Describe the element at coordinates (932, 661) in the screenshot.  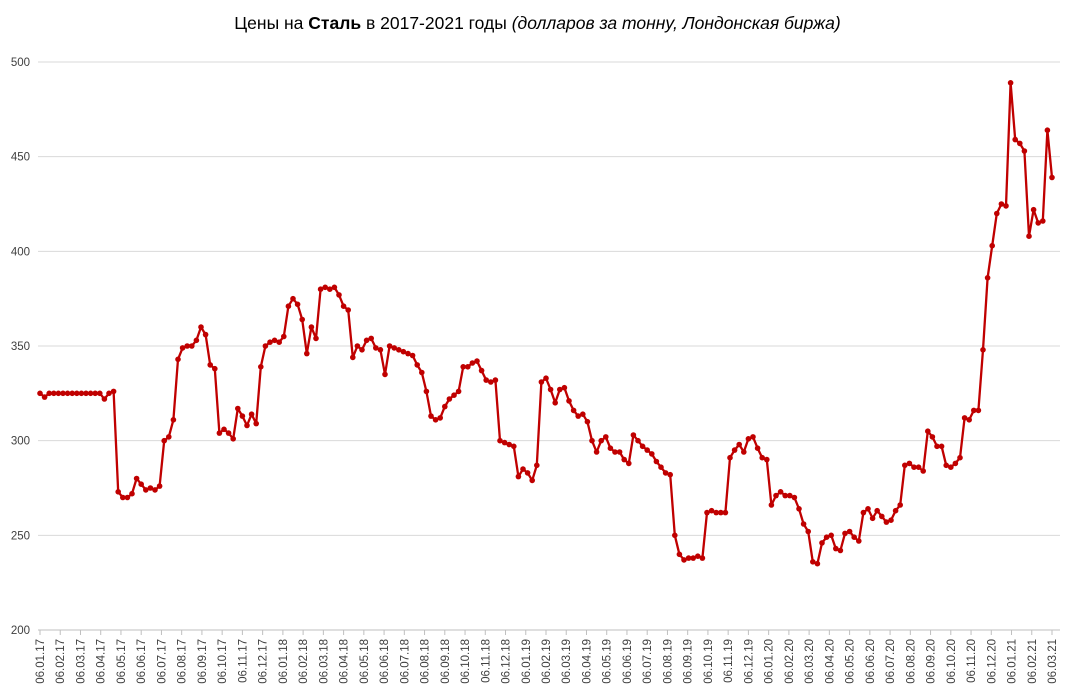
I see `x-axis-label: 06.09.20` at that location.